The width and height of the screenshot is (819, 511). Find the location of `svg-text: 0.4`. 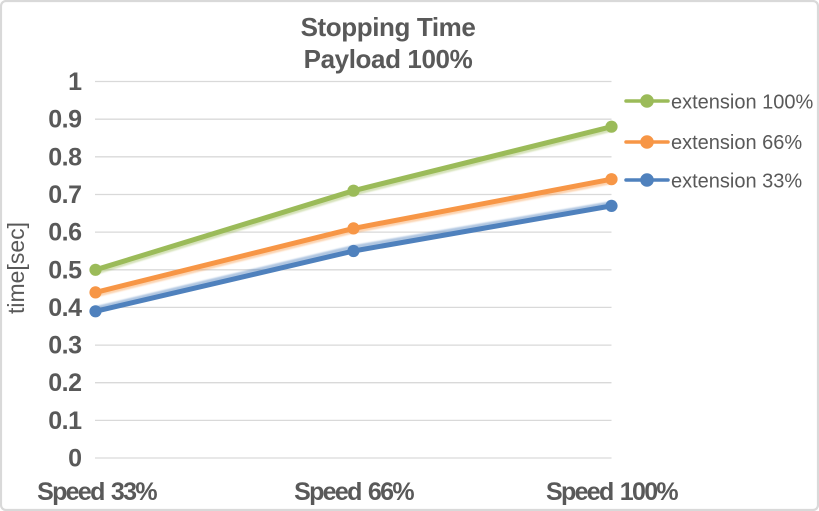

svg-text: 0.4 is located at coordinates (65, 308).